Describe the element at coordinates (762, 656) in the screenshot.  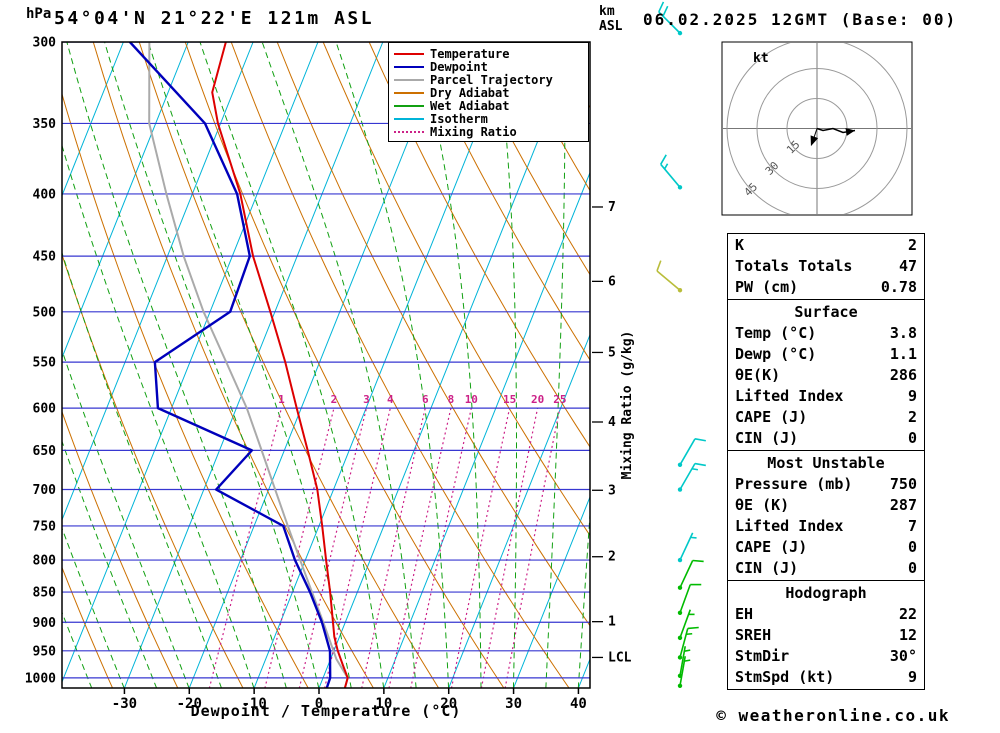
I see `stat-label: StmDir` at that location.